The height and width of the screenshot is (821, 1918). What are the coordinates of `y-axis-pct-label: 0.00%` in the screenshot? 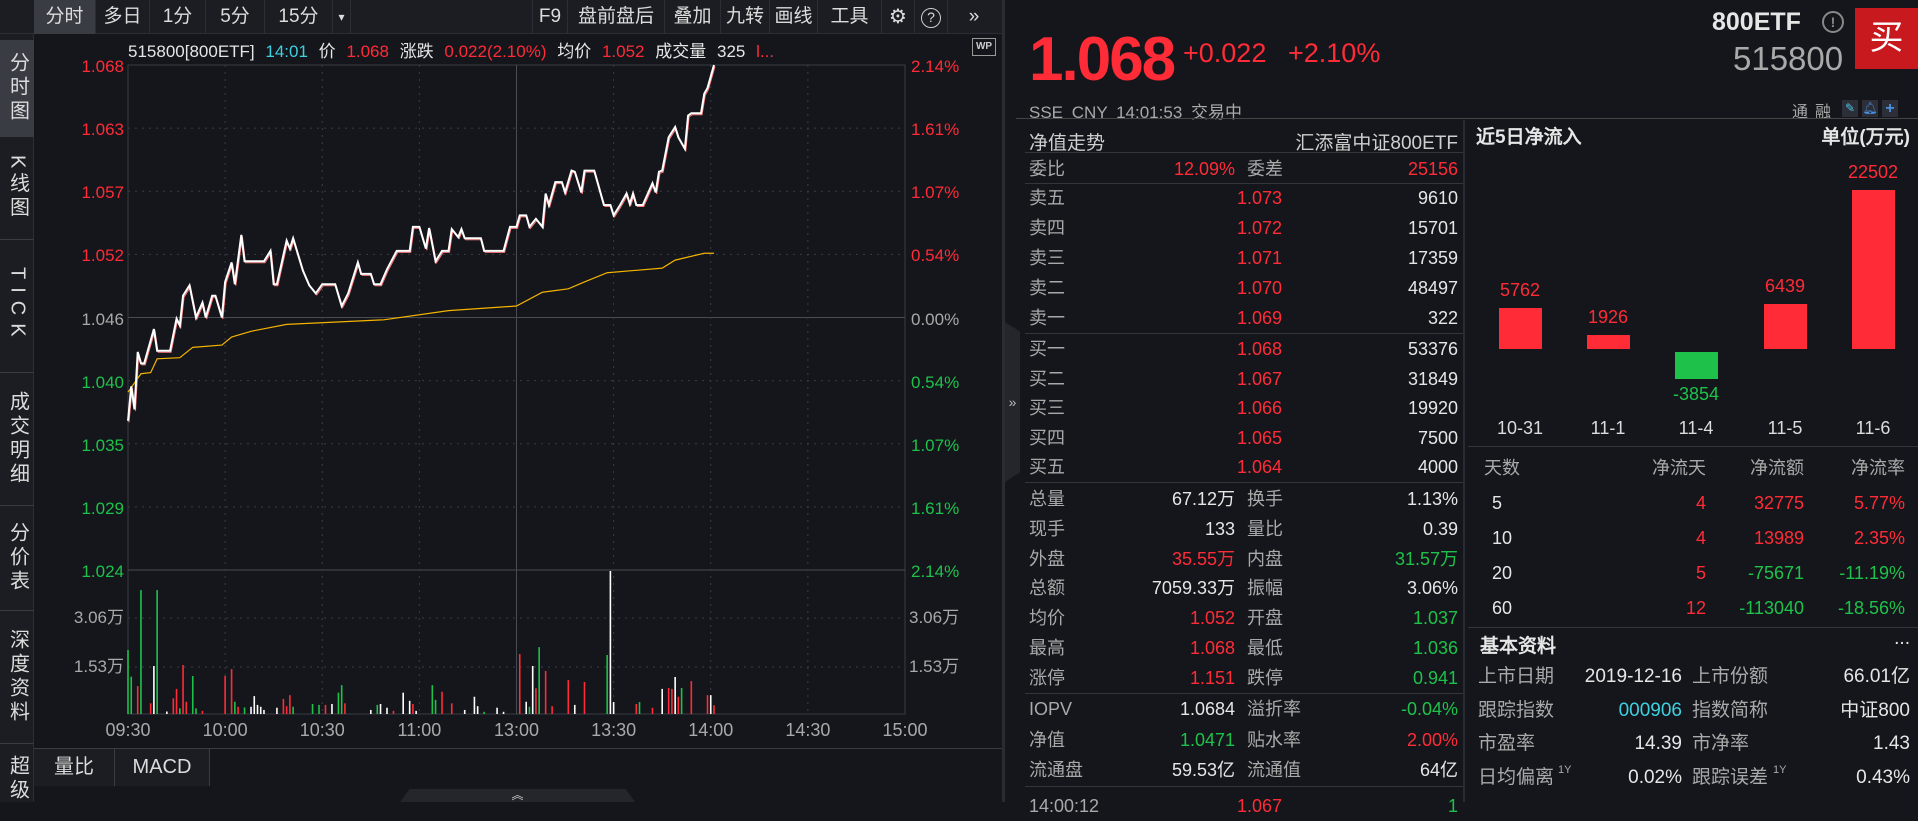 It's located at (935, 319).